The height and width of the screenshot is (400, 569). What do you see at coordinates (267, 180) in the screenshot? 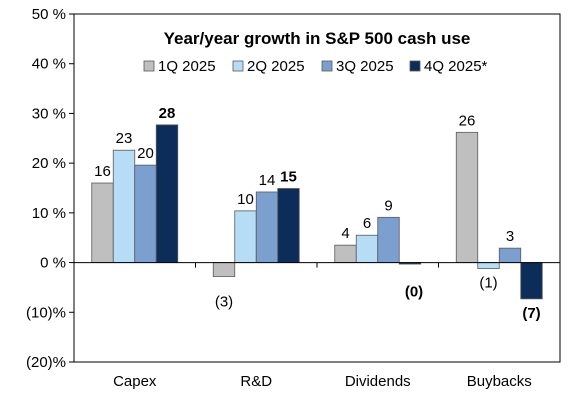
I see `data-label: 14` at bounding box center [267, 180].